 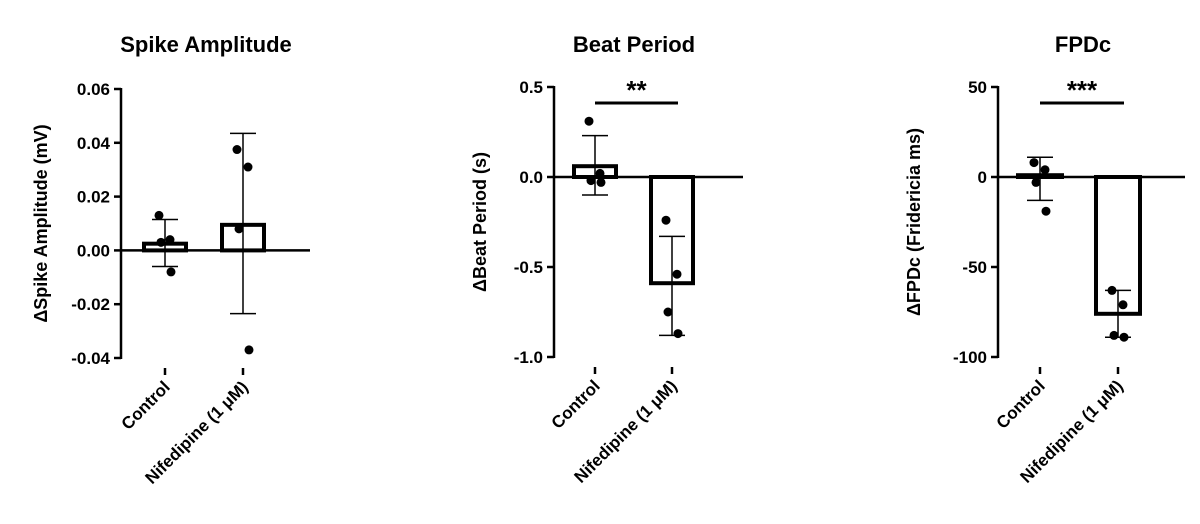 I want to click on y-axis-label: ΔFPDc (Fridericia ms), so click(x=914, y=222).